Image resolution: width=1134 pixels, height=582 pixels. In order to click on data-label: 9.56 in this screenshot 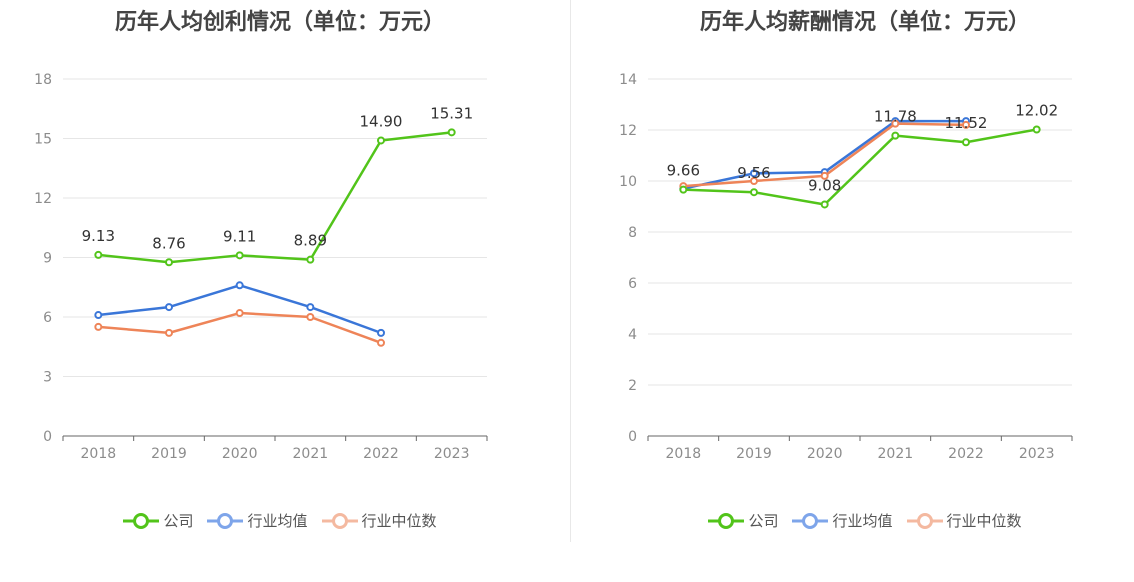, I will do `click(753, 173)`.